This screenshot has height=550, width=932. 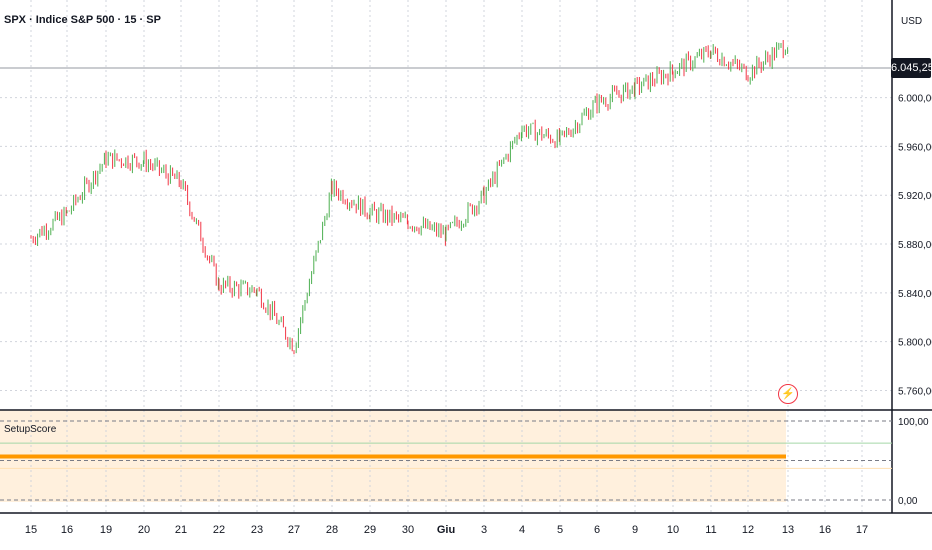 What do you see at coordinates (710, 530) in the screenshot?
I see `x-tick-label: 11` at bounding box center [710, 530].